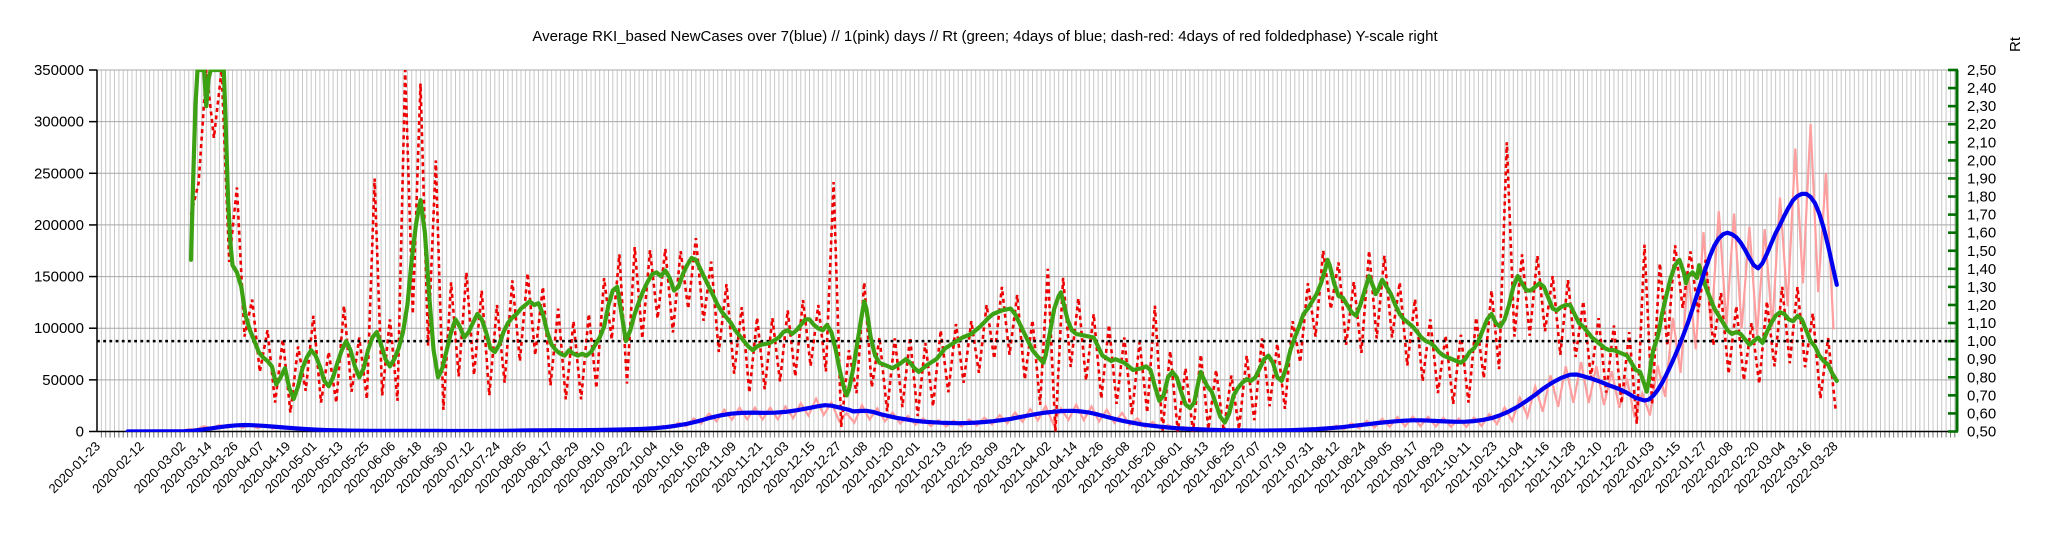 The image size is (2048, 540). I want to click on y-right-tick-label: 0,90, so click(1981, 359).